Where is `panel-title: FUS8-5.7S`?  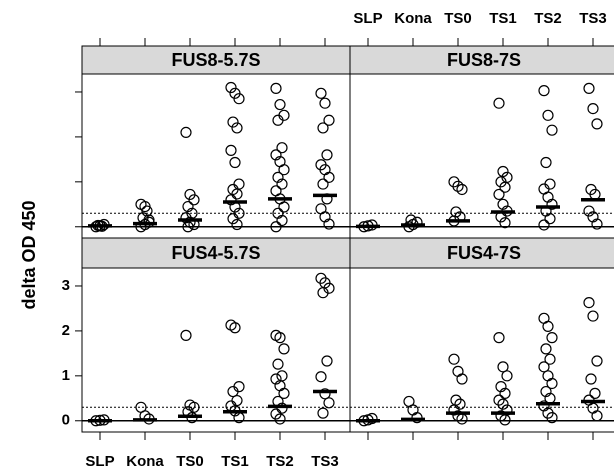
panel-title: FUS8-5.7S is located at coordinates (215, 60).